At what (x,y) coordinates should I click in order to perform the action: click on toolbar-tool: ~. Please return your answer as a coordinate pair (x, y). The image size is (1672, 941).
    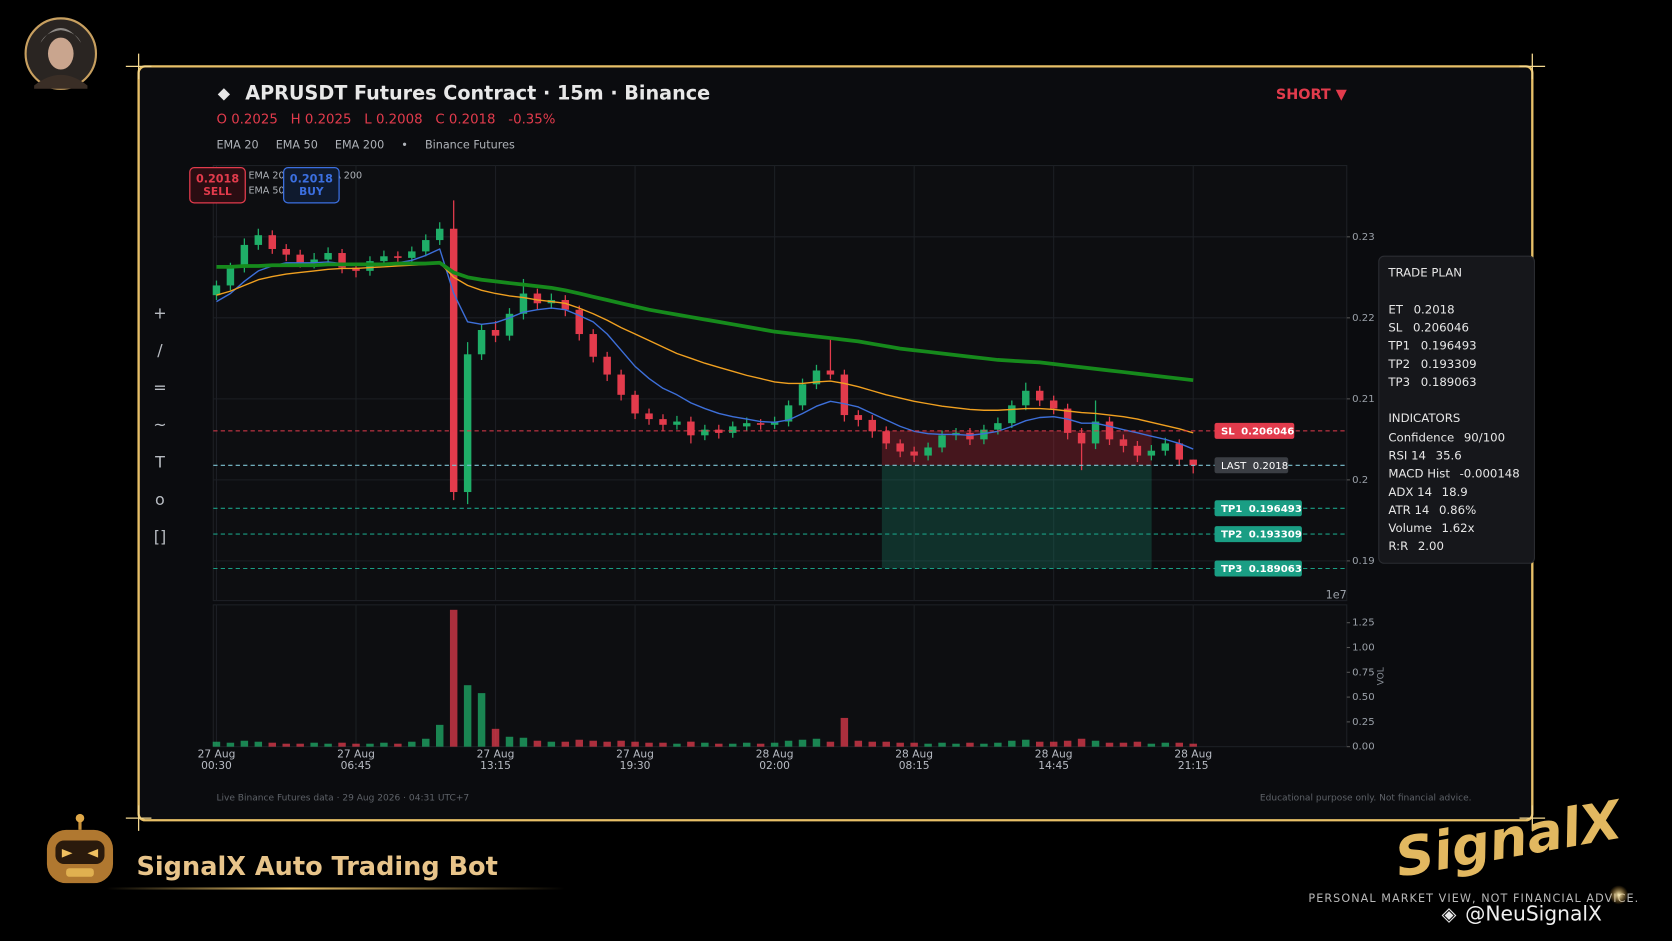
    Looking at the image, I should click on (159, 424).